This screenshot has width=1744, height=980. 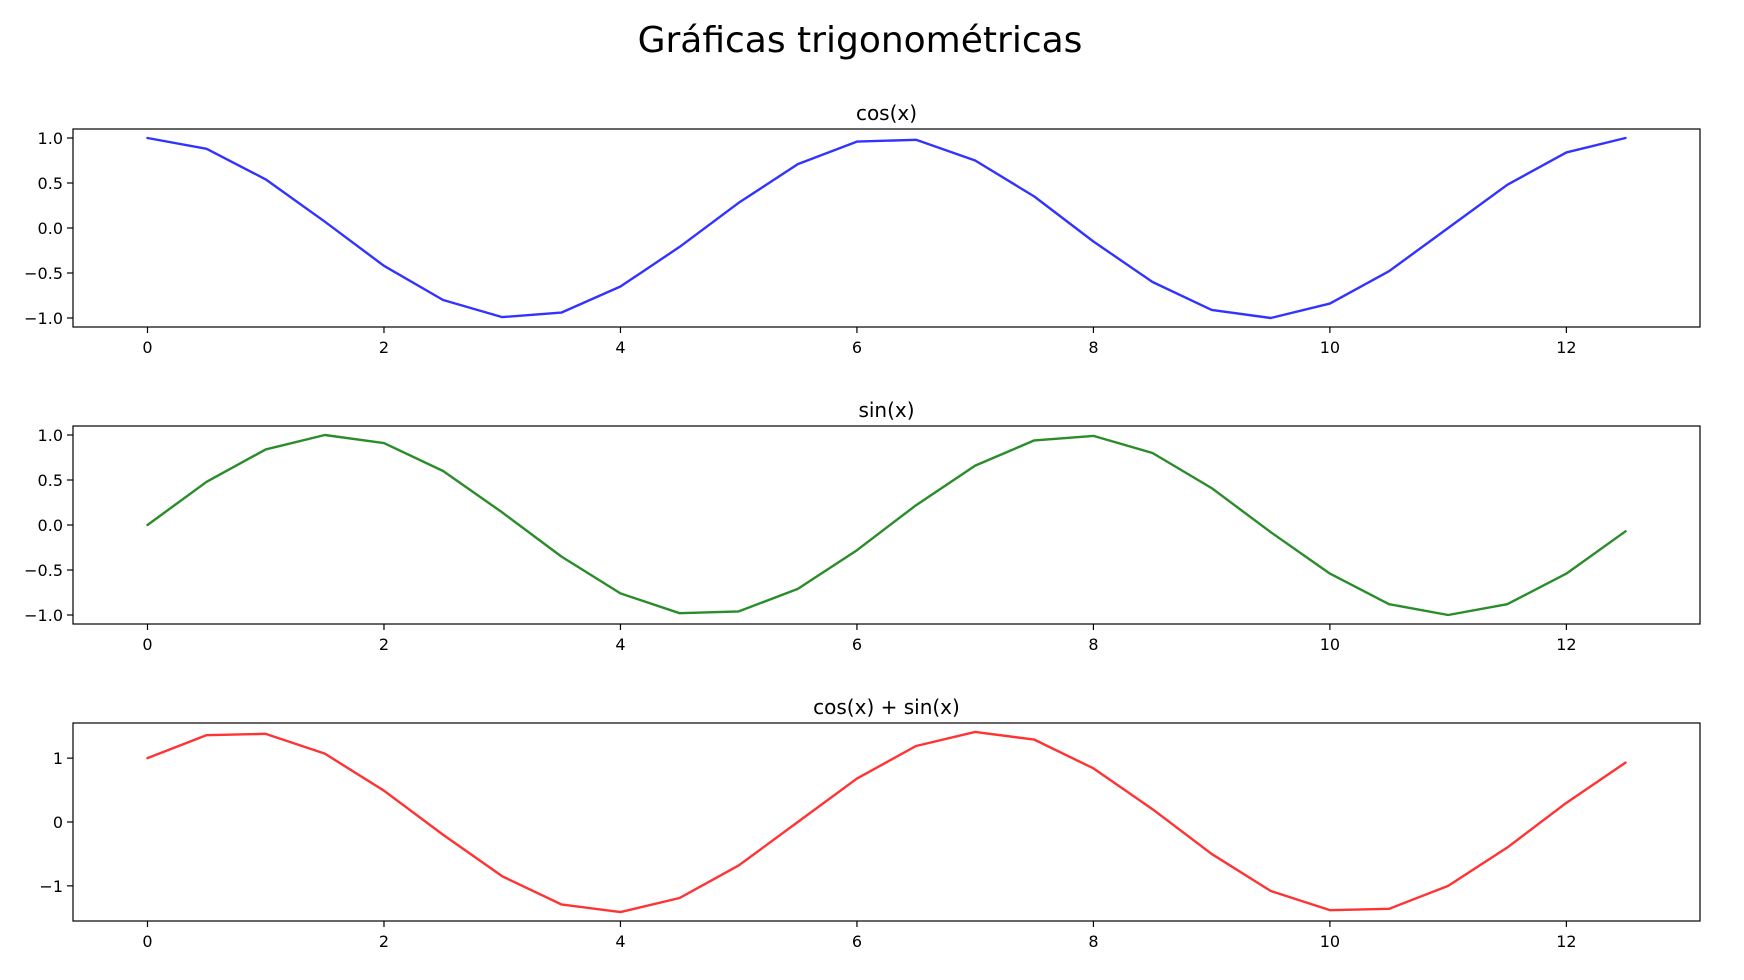 I want to click on subplot-title: cos(x) + sin(x), so click(x=886, y=707).